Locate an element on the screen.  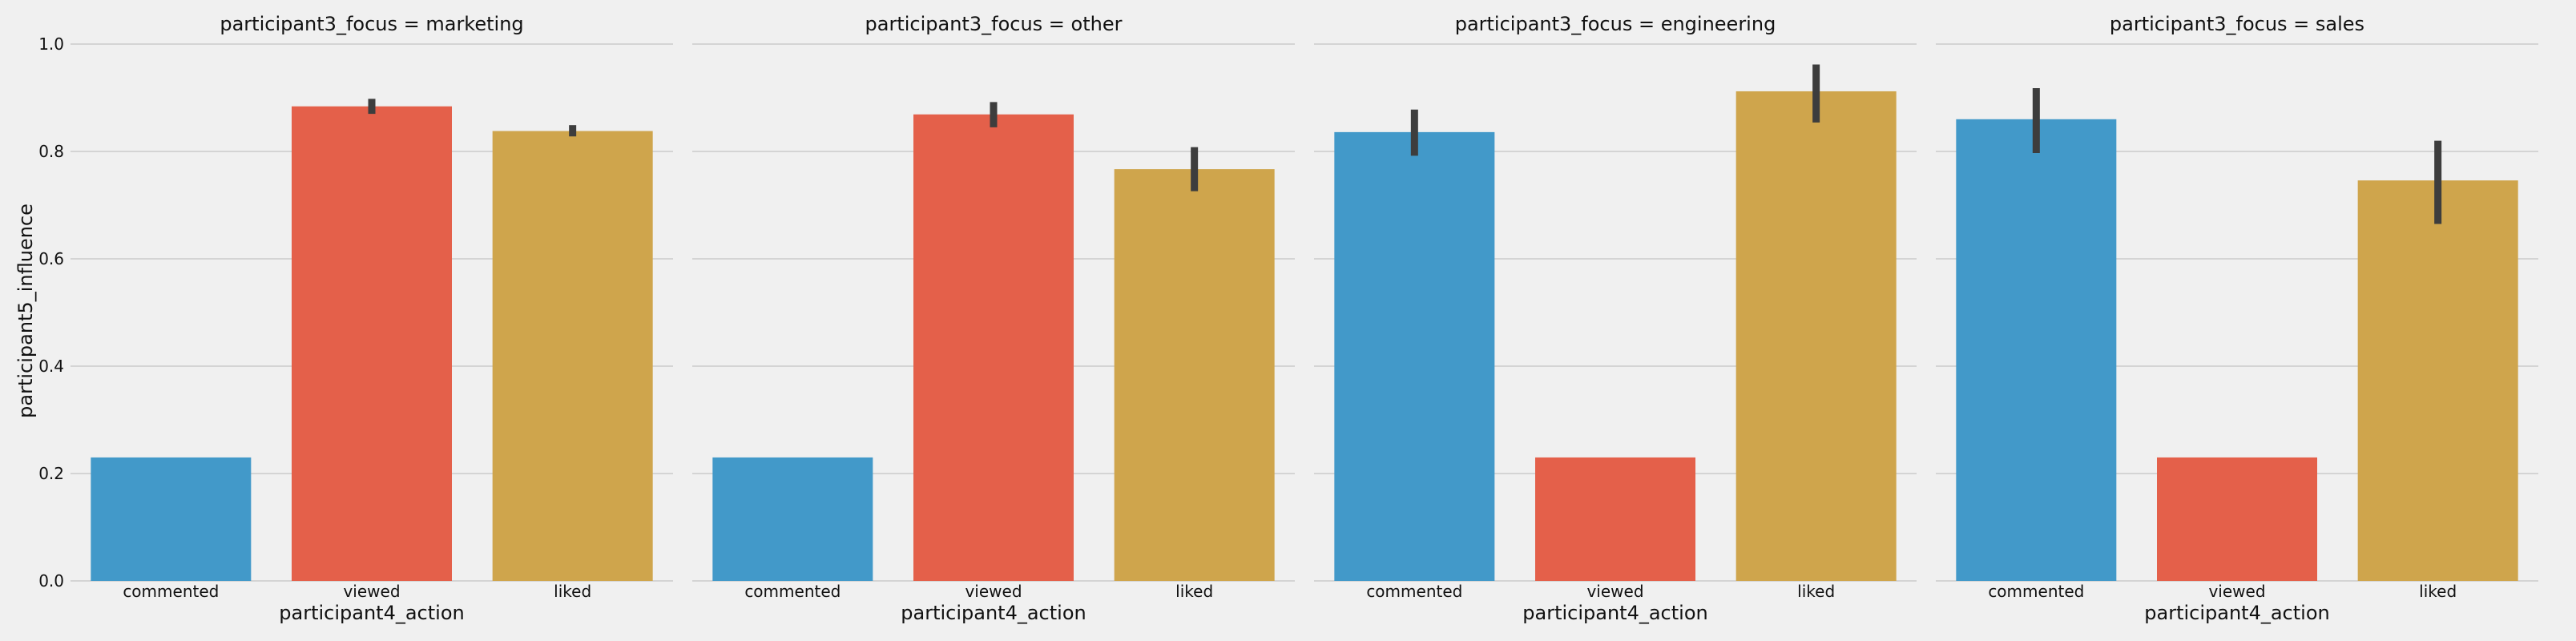
facet-title: participant3_focus = other is located at coordinates (994, 24).